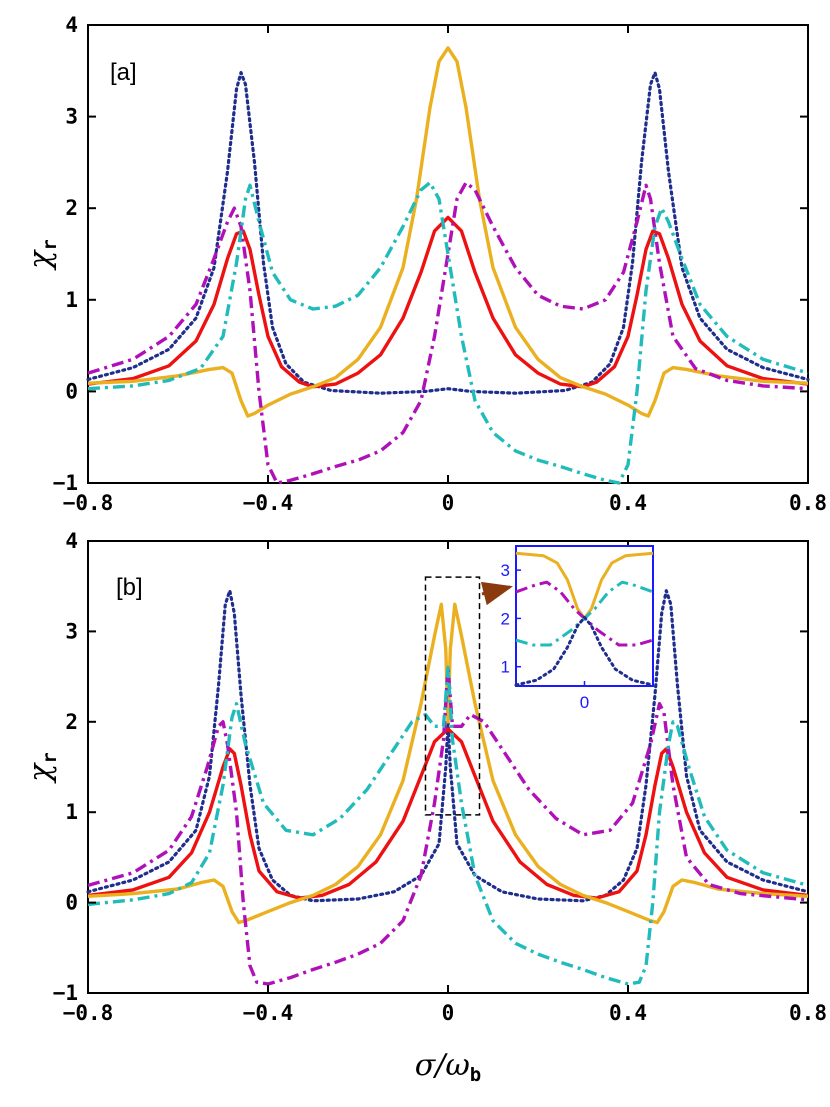 The height and width of the screenshot is (1107, 830). I want to click on panel-b-ytick-label: 1, so click(71, 812).